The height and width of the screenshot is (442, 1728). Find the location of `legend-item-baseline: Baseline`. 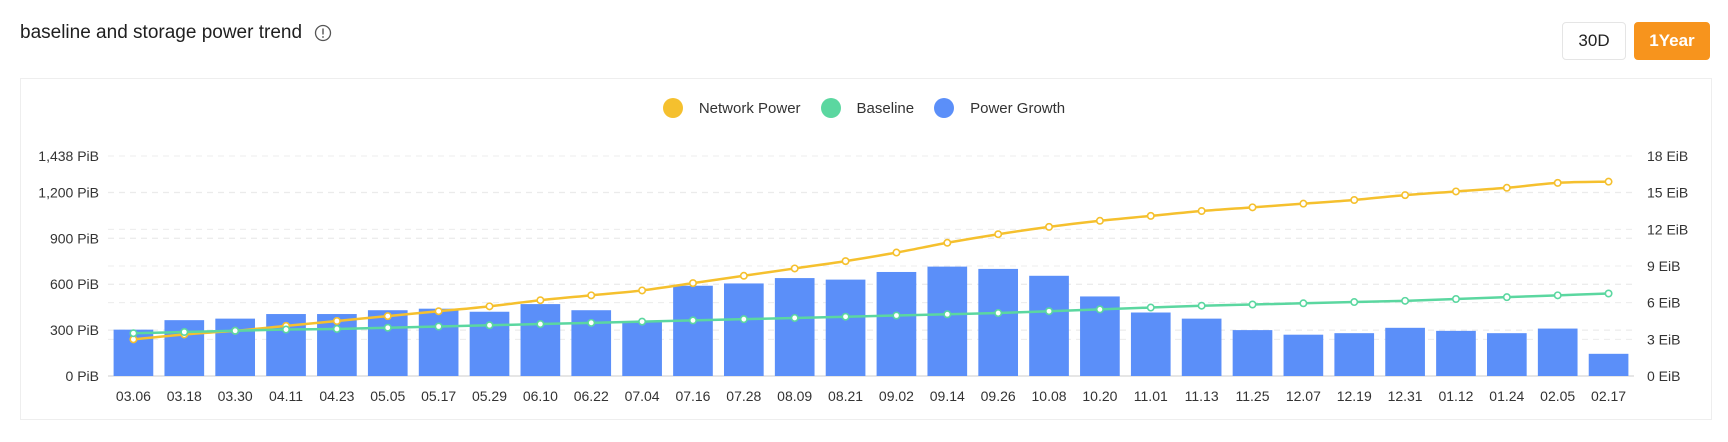

legend-item-baseline: Baseline is located at coordinates (867, 108).